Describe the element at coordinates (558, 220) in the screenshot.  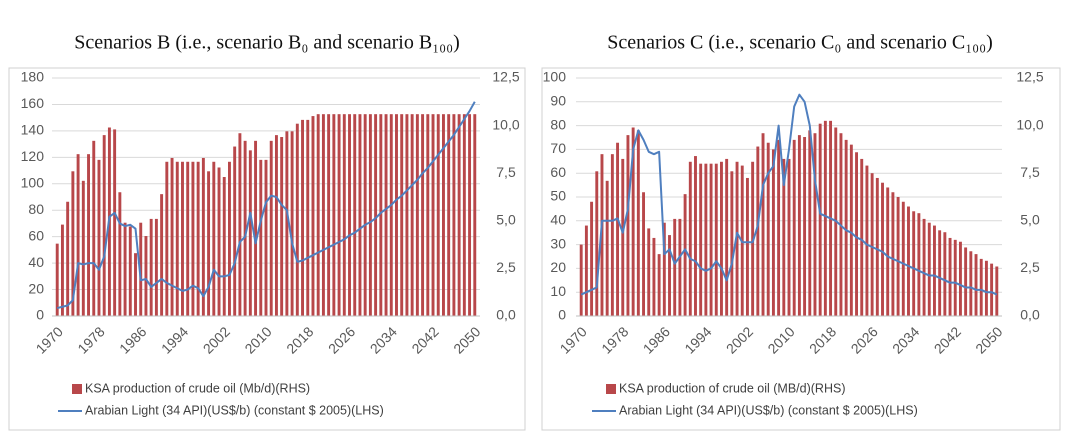
I see `y-tick-label: 40` at that location.